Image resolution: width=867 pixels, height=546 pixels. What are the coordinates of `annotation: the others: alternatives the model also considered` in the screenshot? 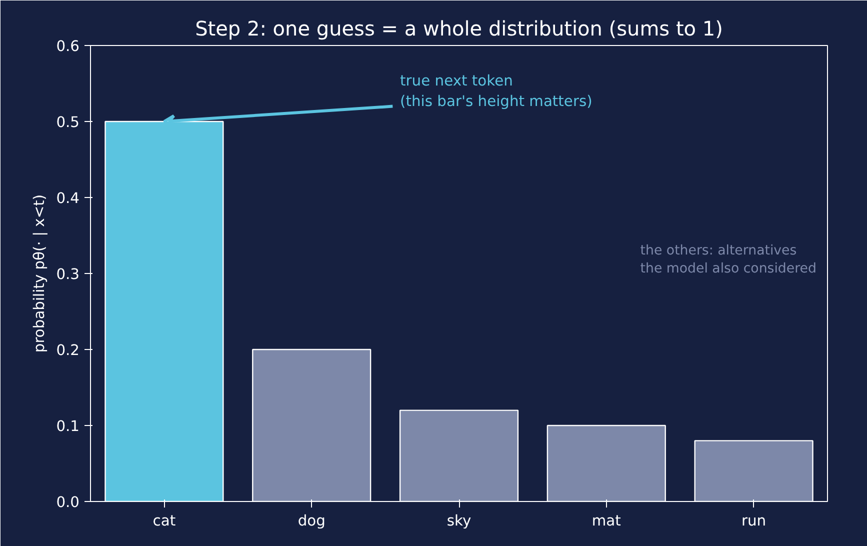 It's located at (728, 259).